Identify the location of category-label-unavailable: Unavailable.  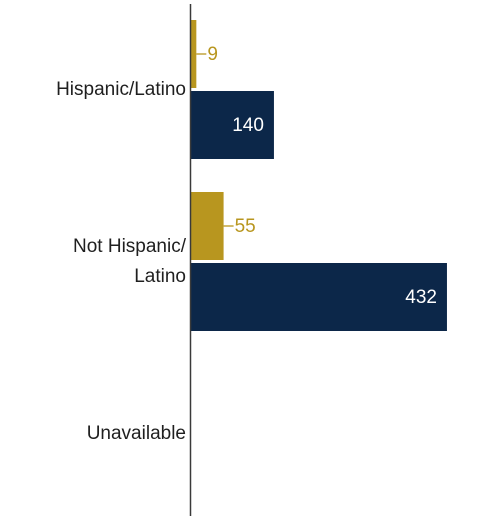
(136, 433).